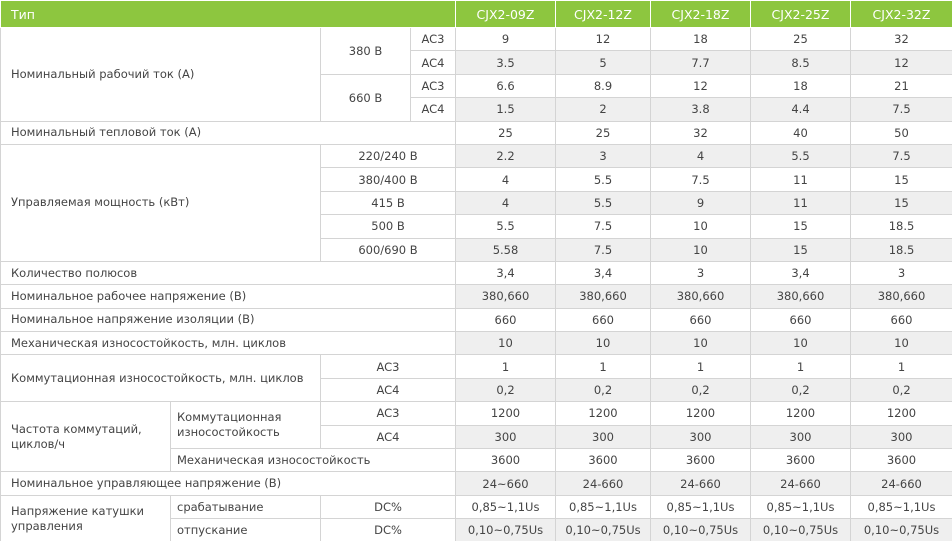 This screenshot has height=541, width=952. Describe the element at coordinates (603, 62) in the screenshot. I see `value-cell: 5` at that location.